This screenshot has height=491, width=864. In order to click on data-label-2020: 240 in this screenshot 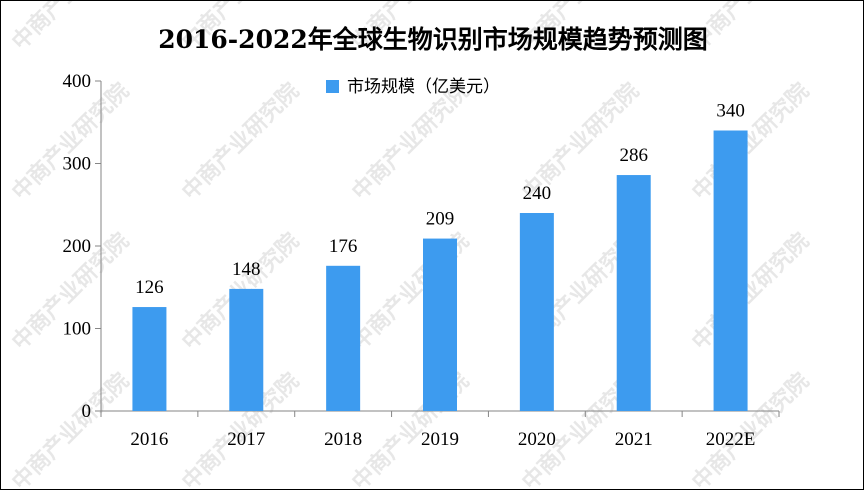, I will do `click(537, 193)`.